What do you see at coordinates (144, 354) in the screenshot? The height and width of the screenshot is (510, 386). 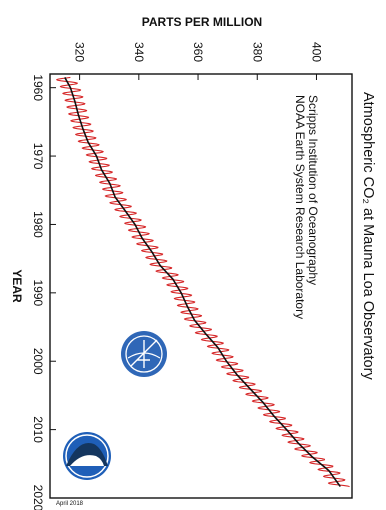 I see `scripps-logo` at bounding box center [144, 354].